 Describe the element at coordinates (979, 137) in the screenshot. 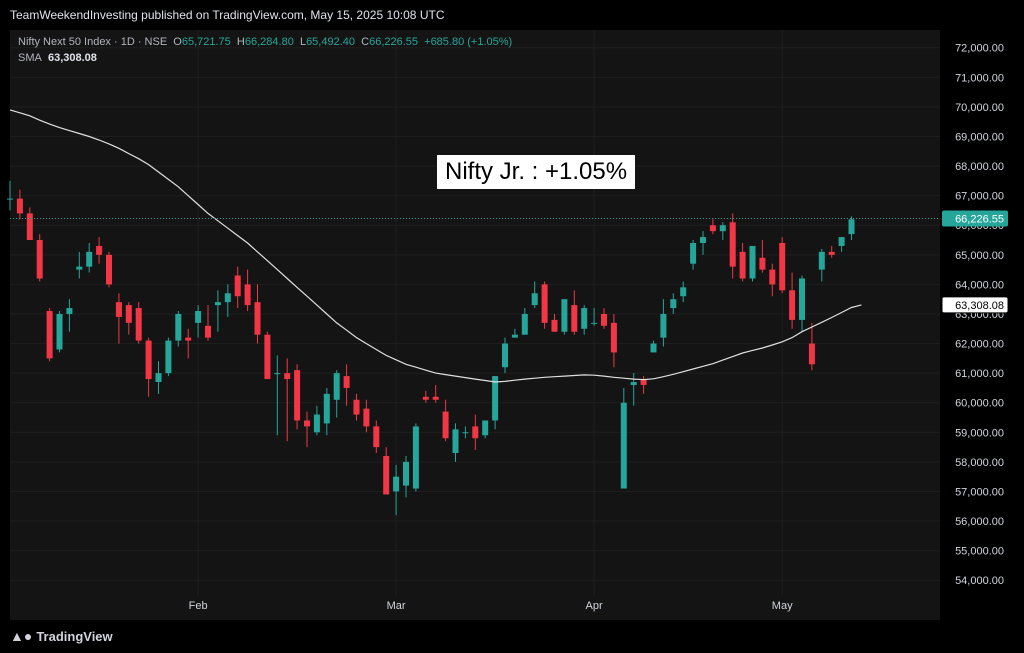

I see `y-tick-label: 69,000.00` at that location.